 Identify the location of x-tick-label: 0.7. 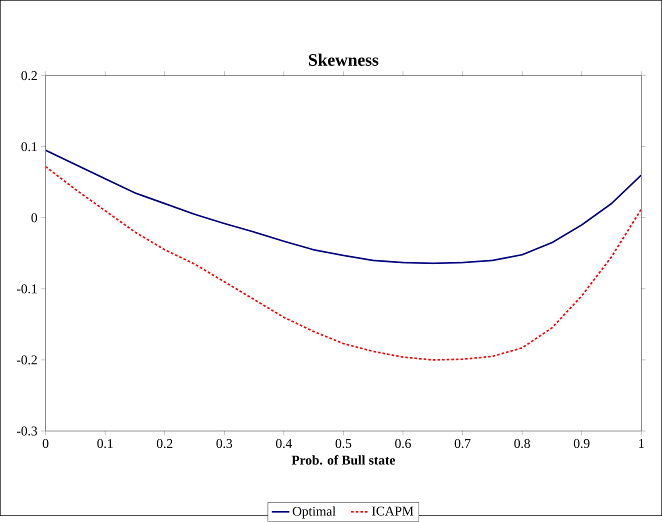
(462, 443).